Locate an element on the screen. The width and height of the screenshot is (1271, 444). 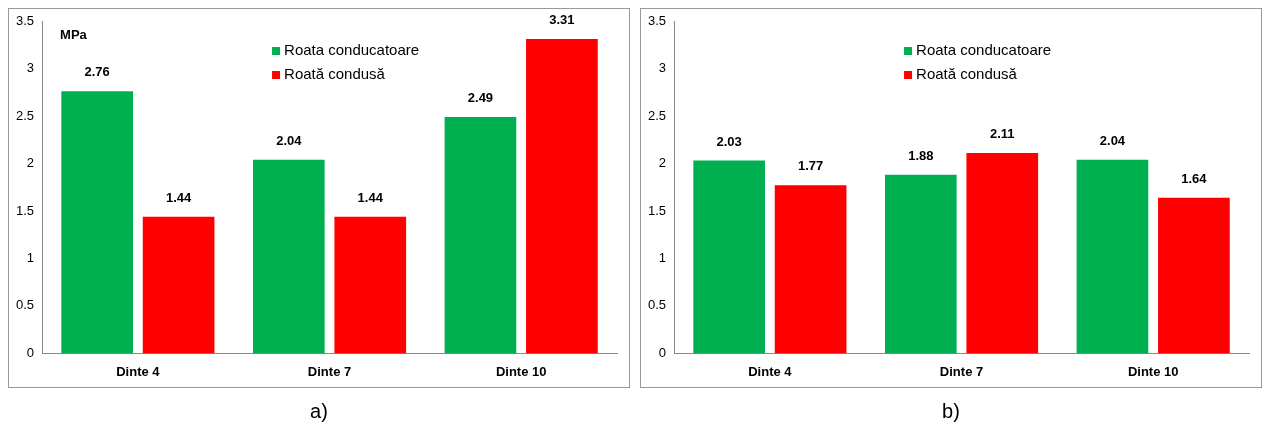
data-label: 2.49 is located at coordinates (480, 97).